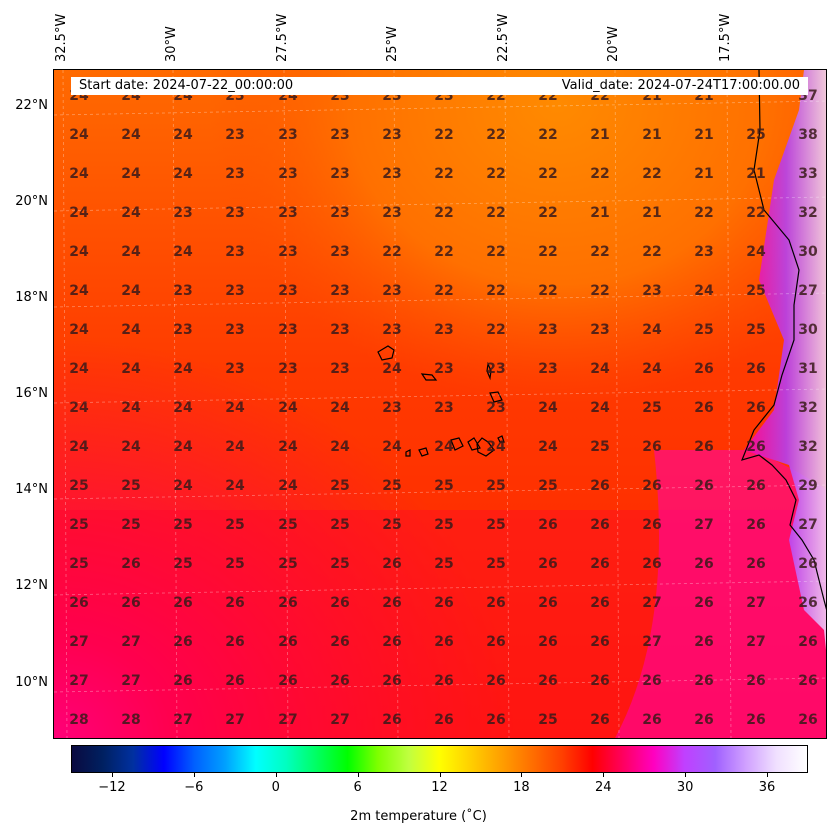 This screenshot has height=837, width=837. I want to click on latitude-label: 20°N, so click(31, 201).